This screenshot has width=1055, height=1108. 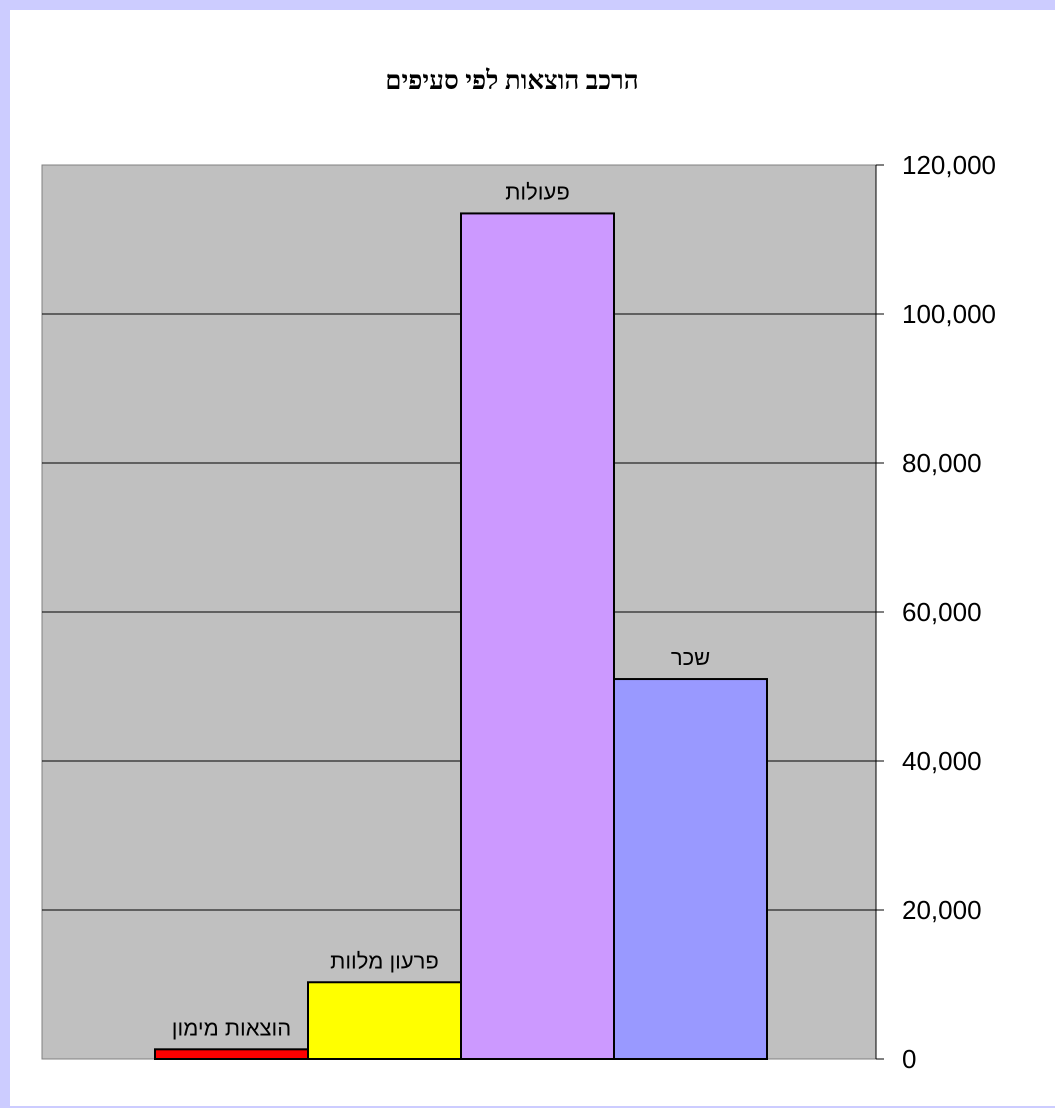 What do you see at coordinates (942, 612) in the screenshot?
I see `y-tick-label: 60,000` at bounding box center [942, 612].